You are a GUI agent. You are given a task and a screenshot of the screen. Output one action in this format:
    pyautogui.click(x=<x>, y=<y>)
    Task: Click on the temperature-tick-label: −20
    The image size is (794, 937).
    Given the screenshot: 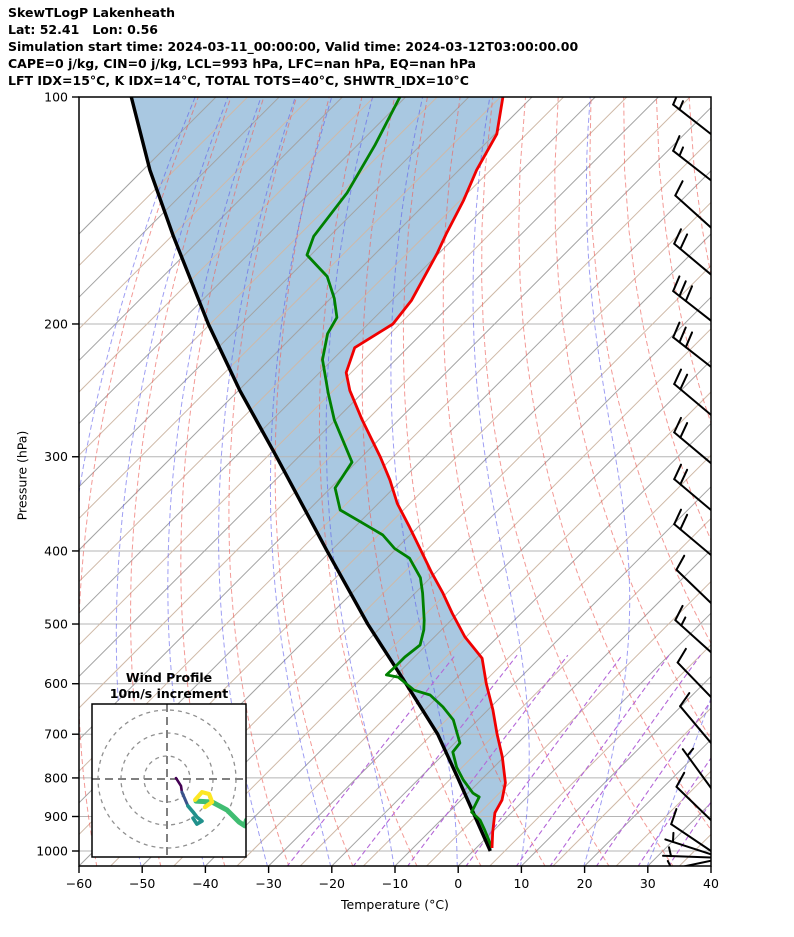 What is the action you would take?
    pyautogui.click(x=332, y=883)
    